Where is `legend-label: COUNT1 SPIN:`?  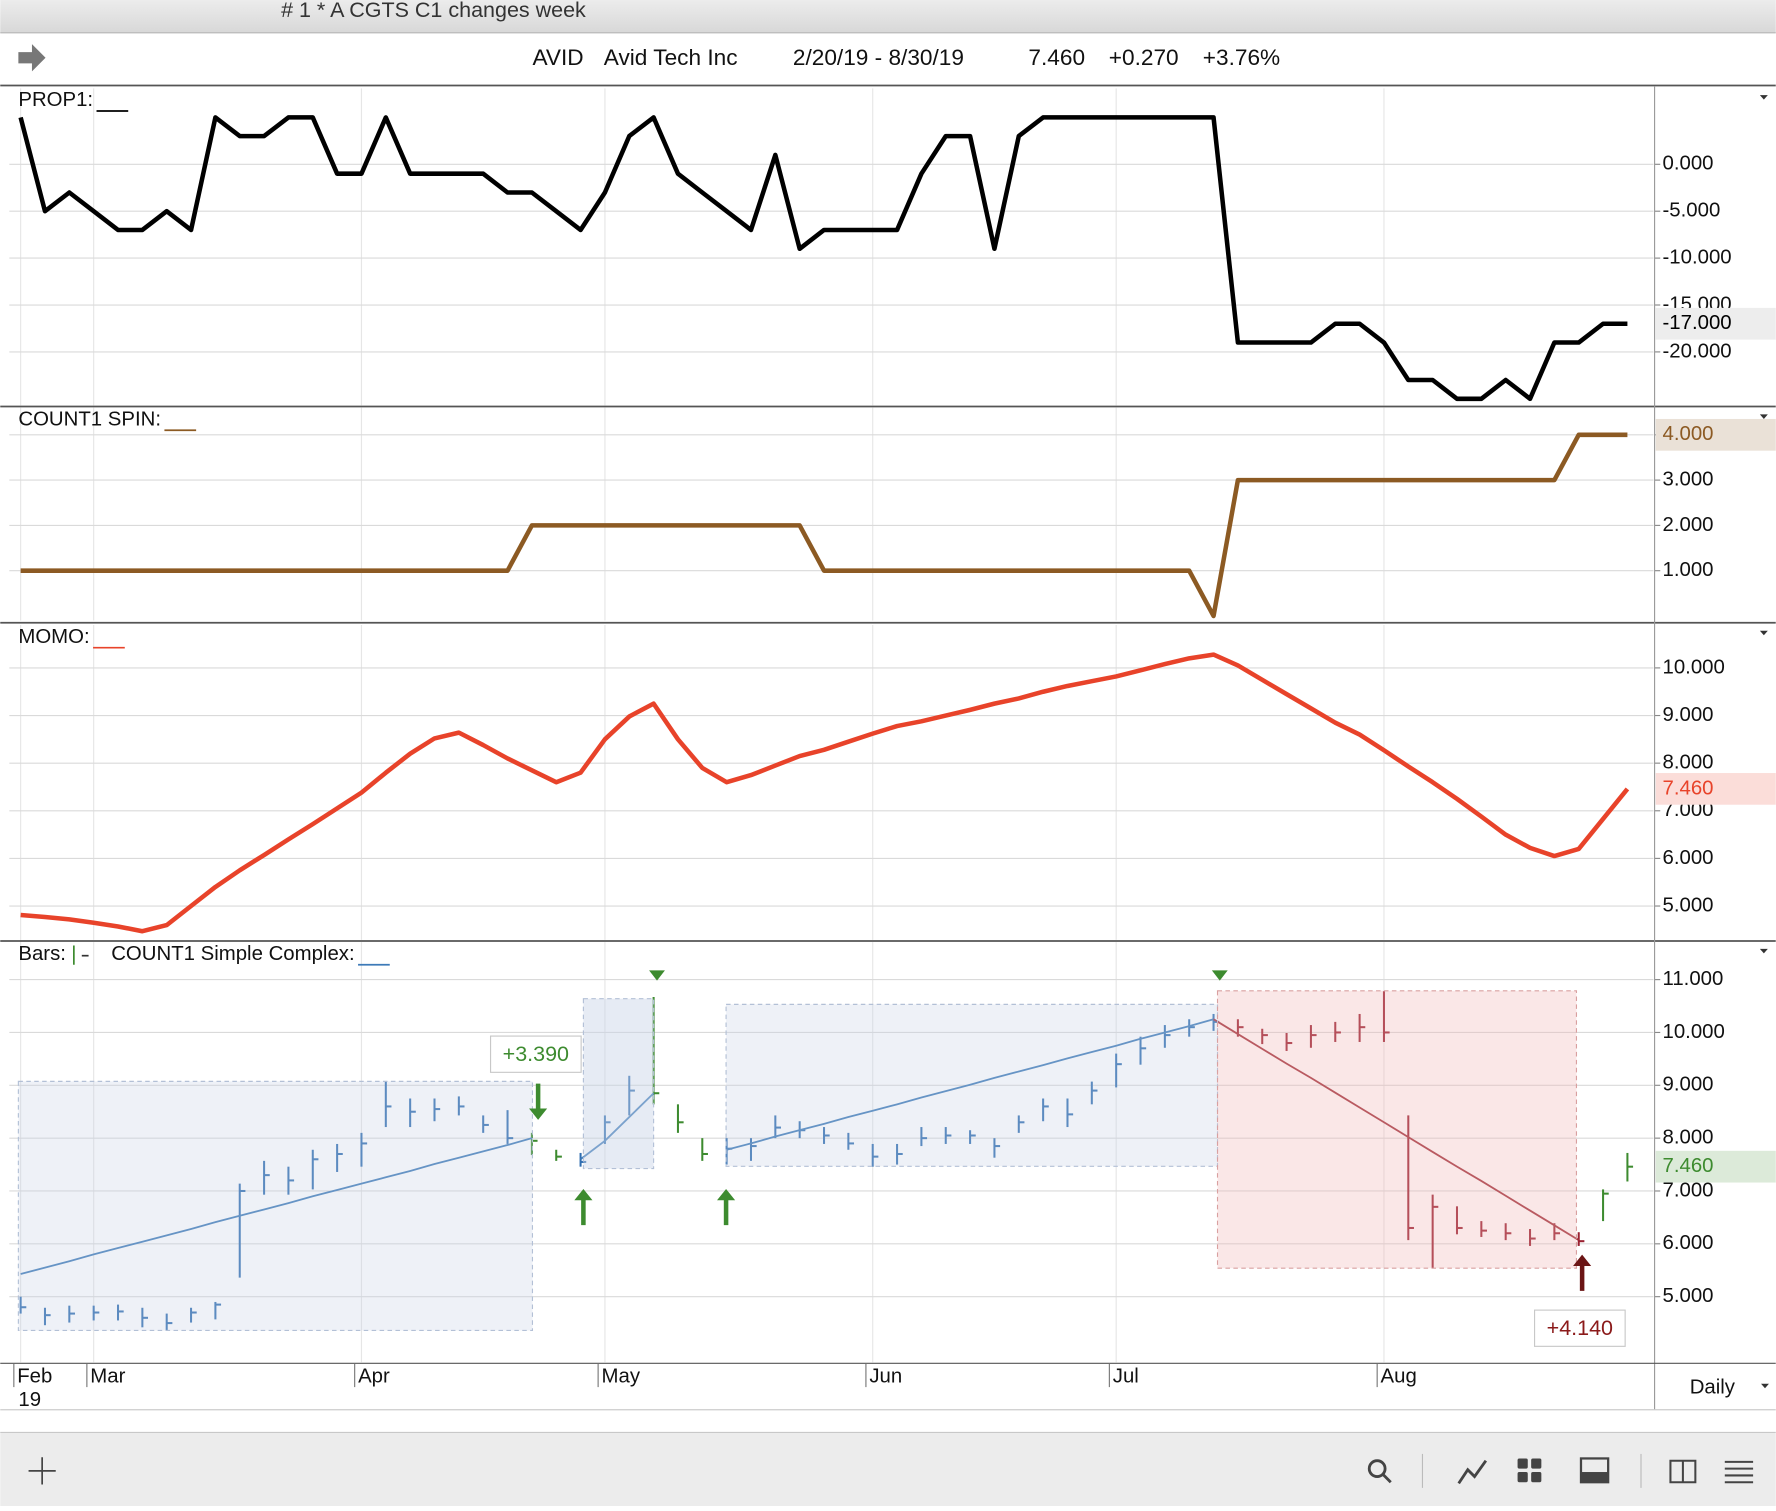
legend-label: COUNT1 SPIN: is located at coordinates (89, 419).